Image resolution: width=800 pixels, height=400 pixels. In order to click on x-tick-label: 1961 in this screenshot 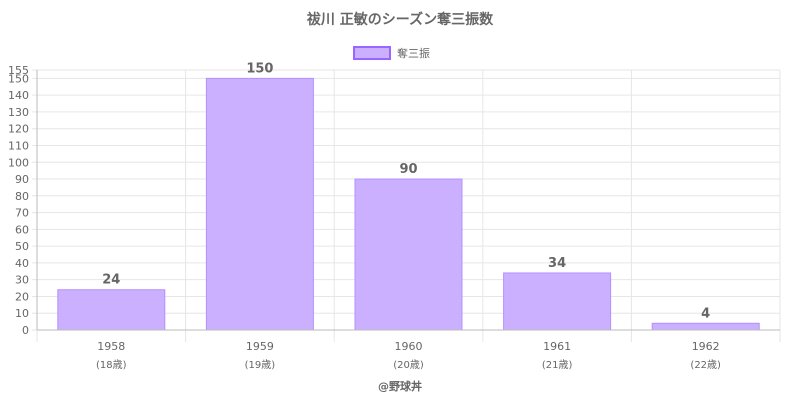, I will do `click(557, 346)`.